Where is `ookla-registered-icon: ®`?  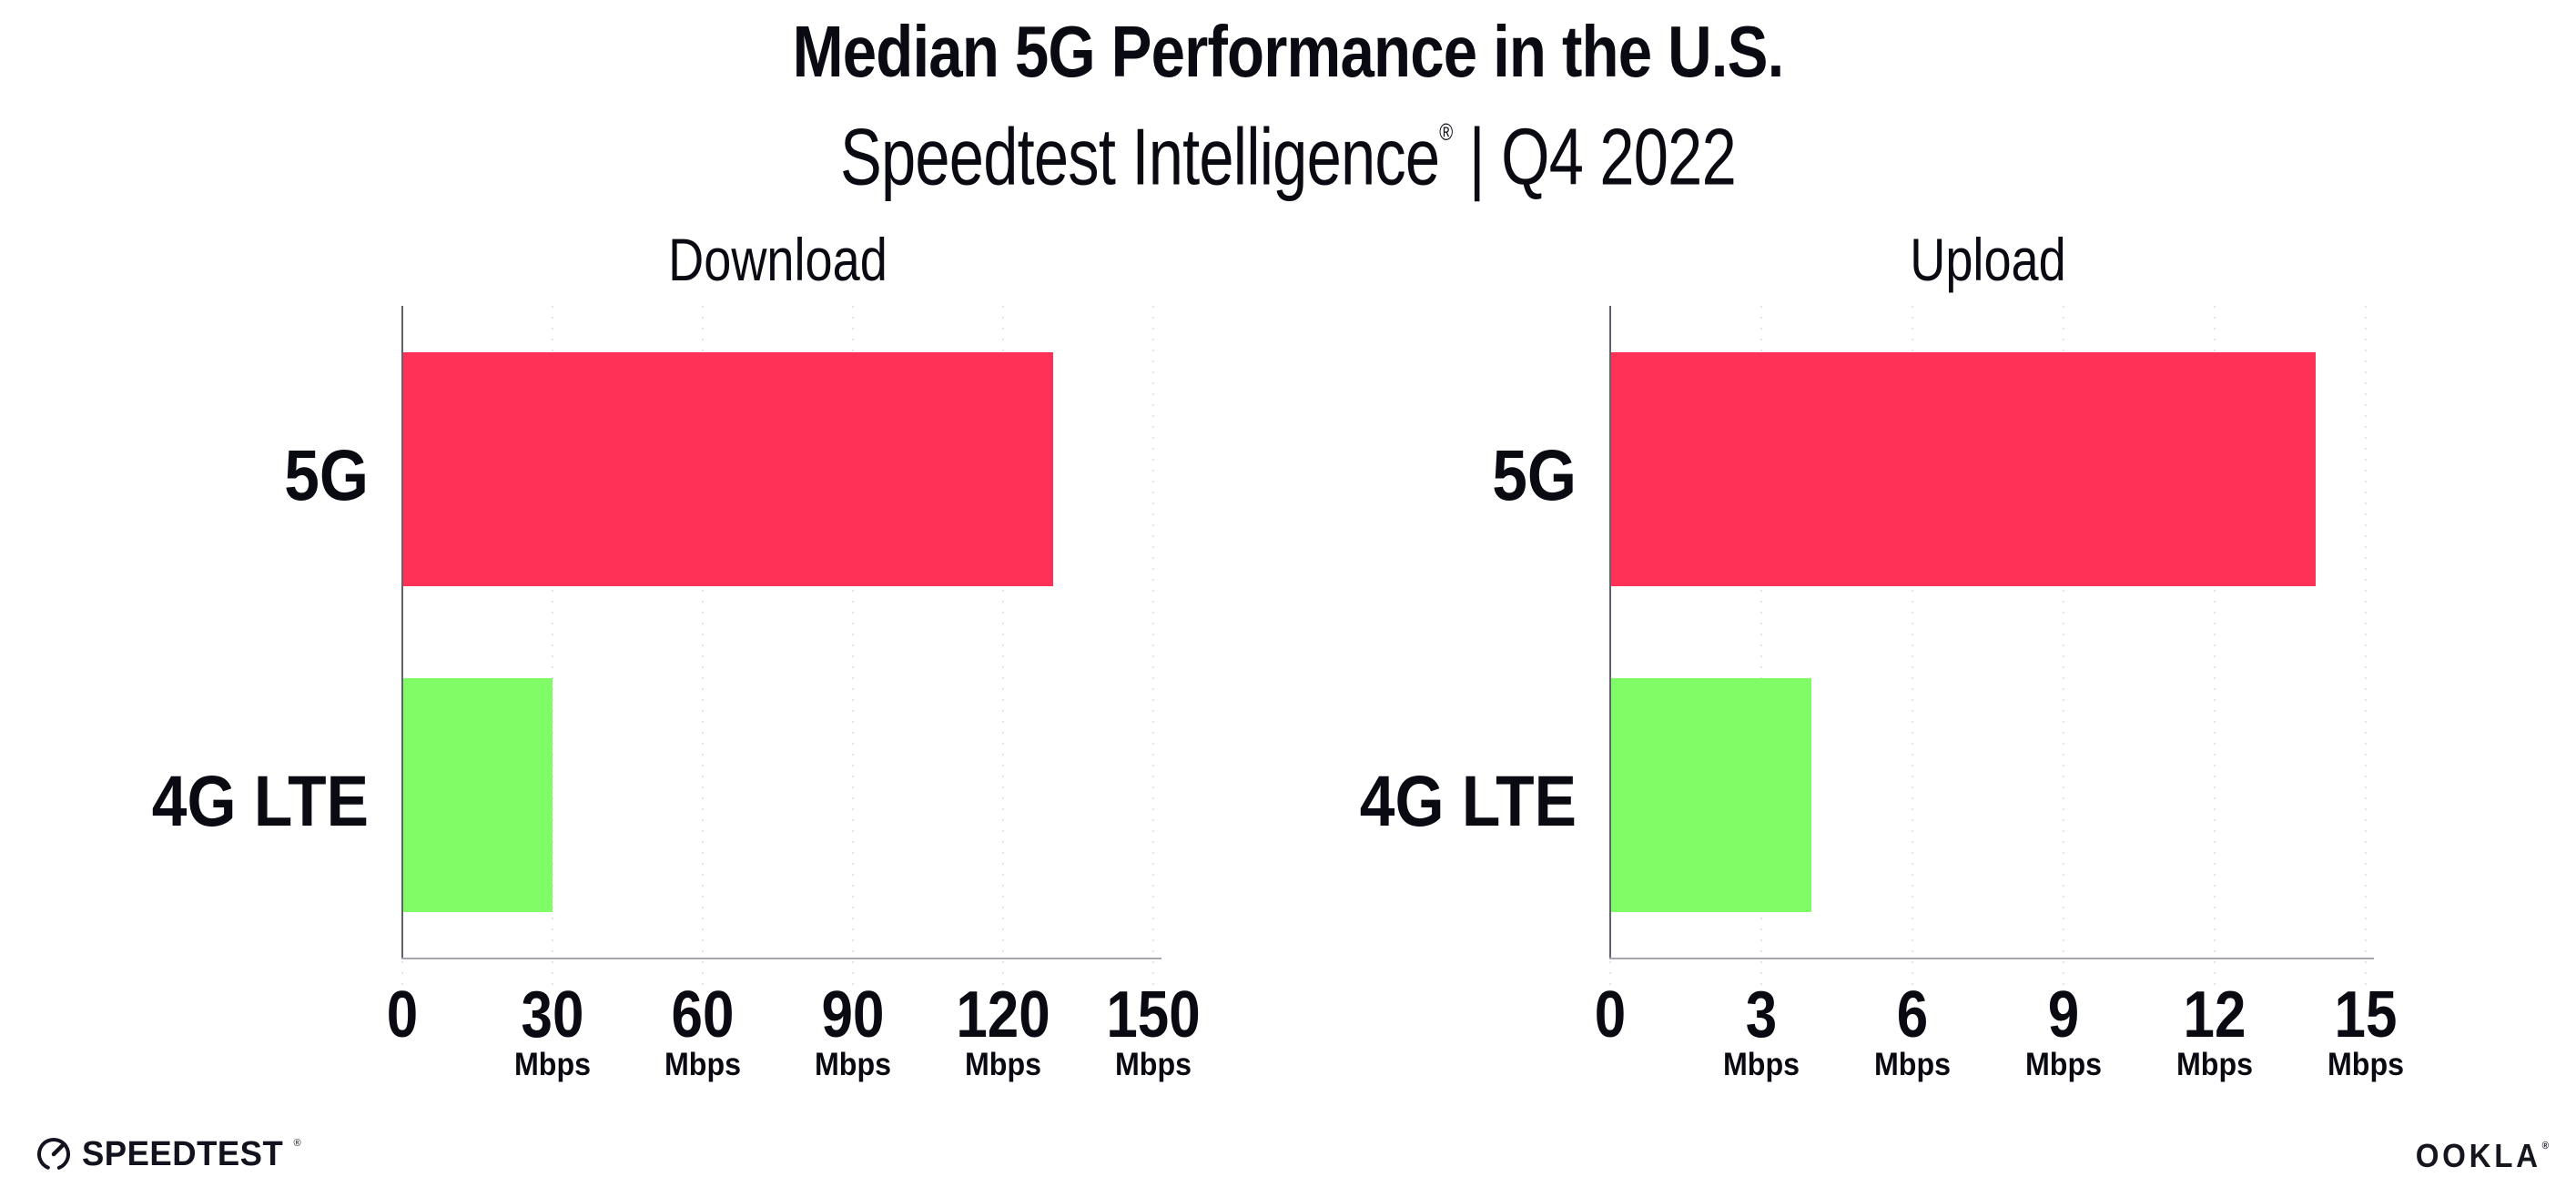
ookla-registered-icon: ® is located at coordinates (2545, 1146).